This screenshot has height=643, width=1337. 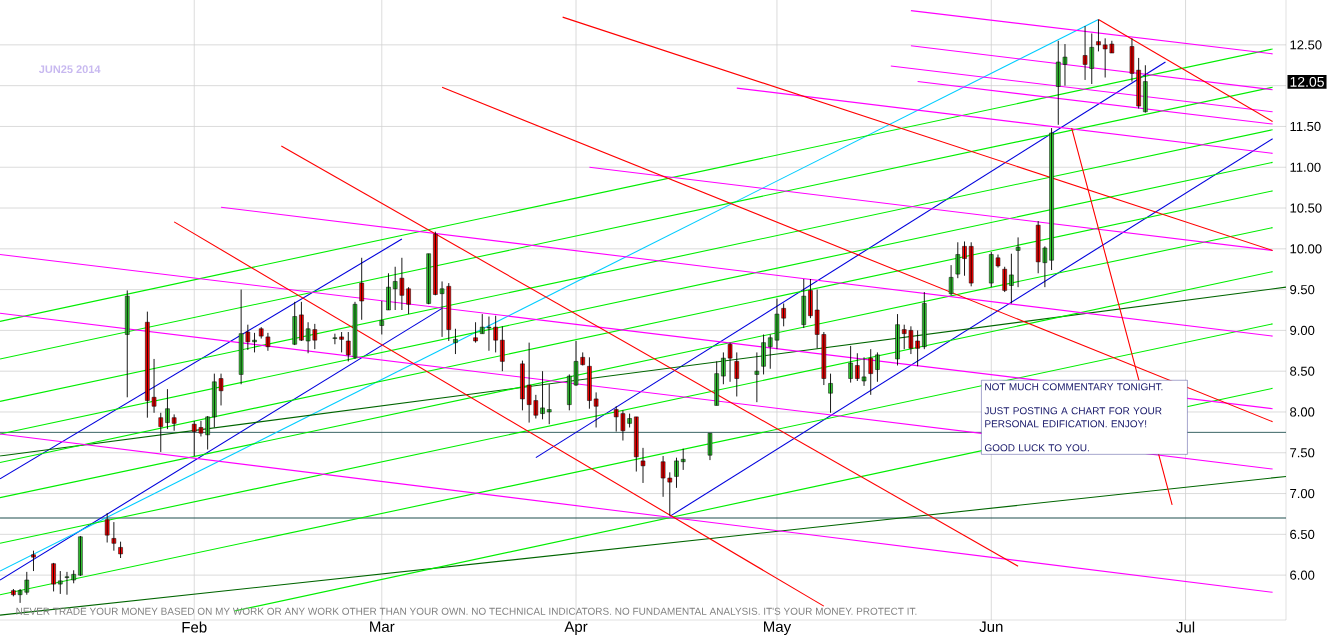 What do you see at coordinates (1306, 249) in the screenshot?
I see `y-tick-label: 10.00` at bounding box center [1306, 249].